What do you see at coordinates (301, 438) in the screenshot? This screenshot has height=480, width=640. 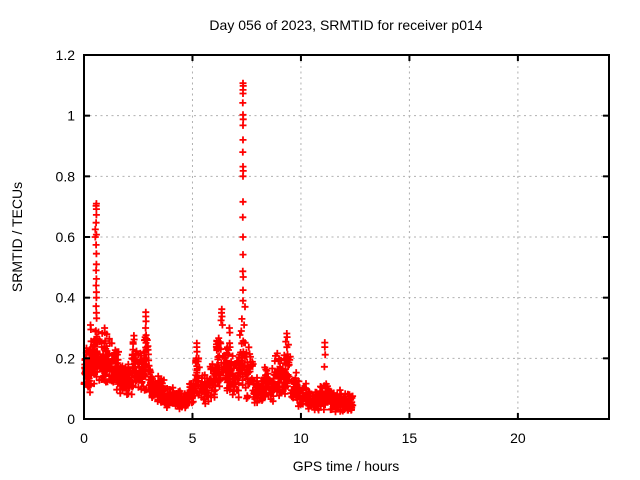 I see `x-tick-label: 10` at bounding box center [301, 438].